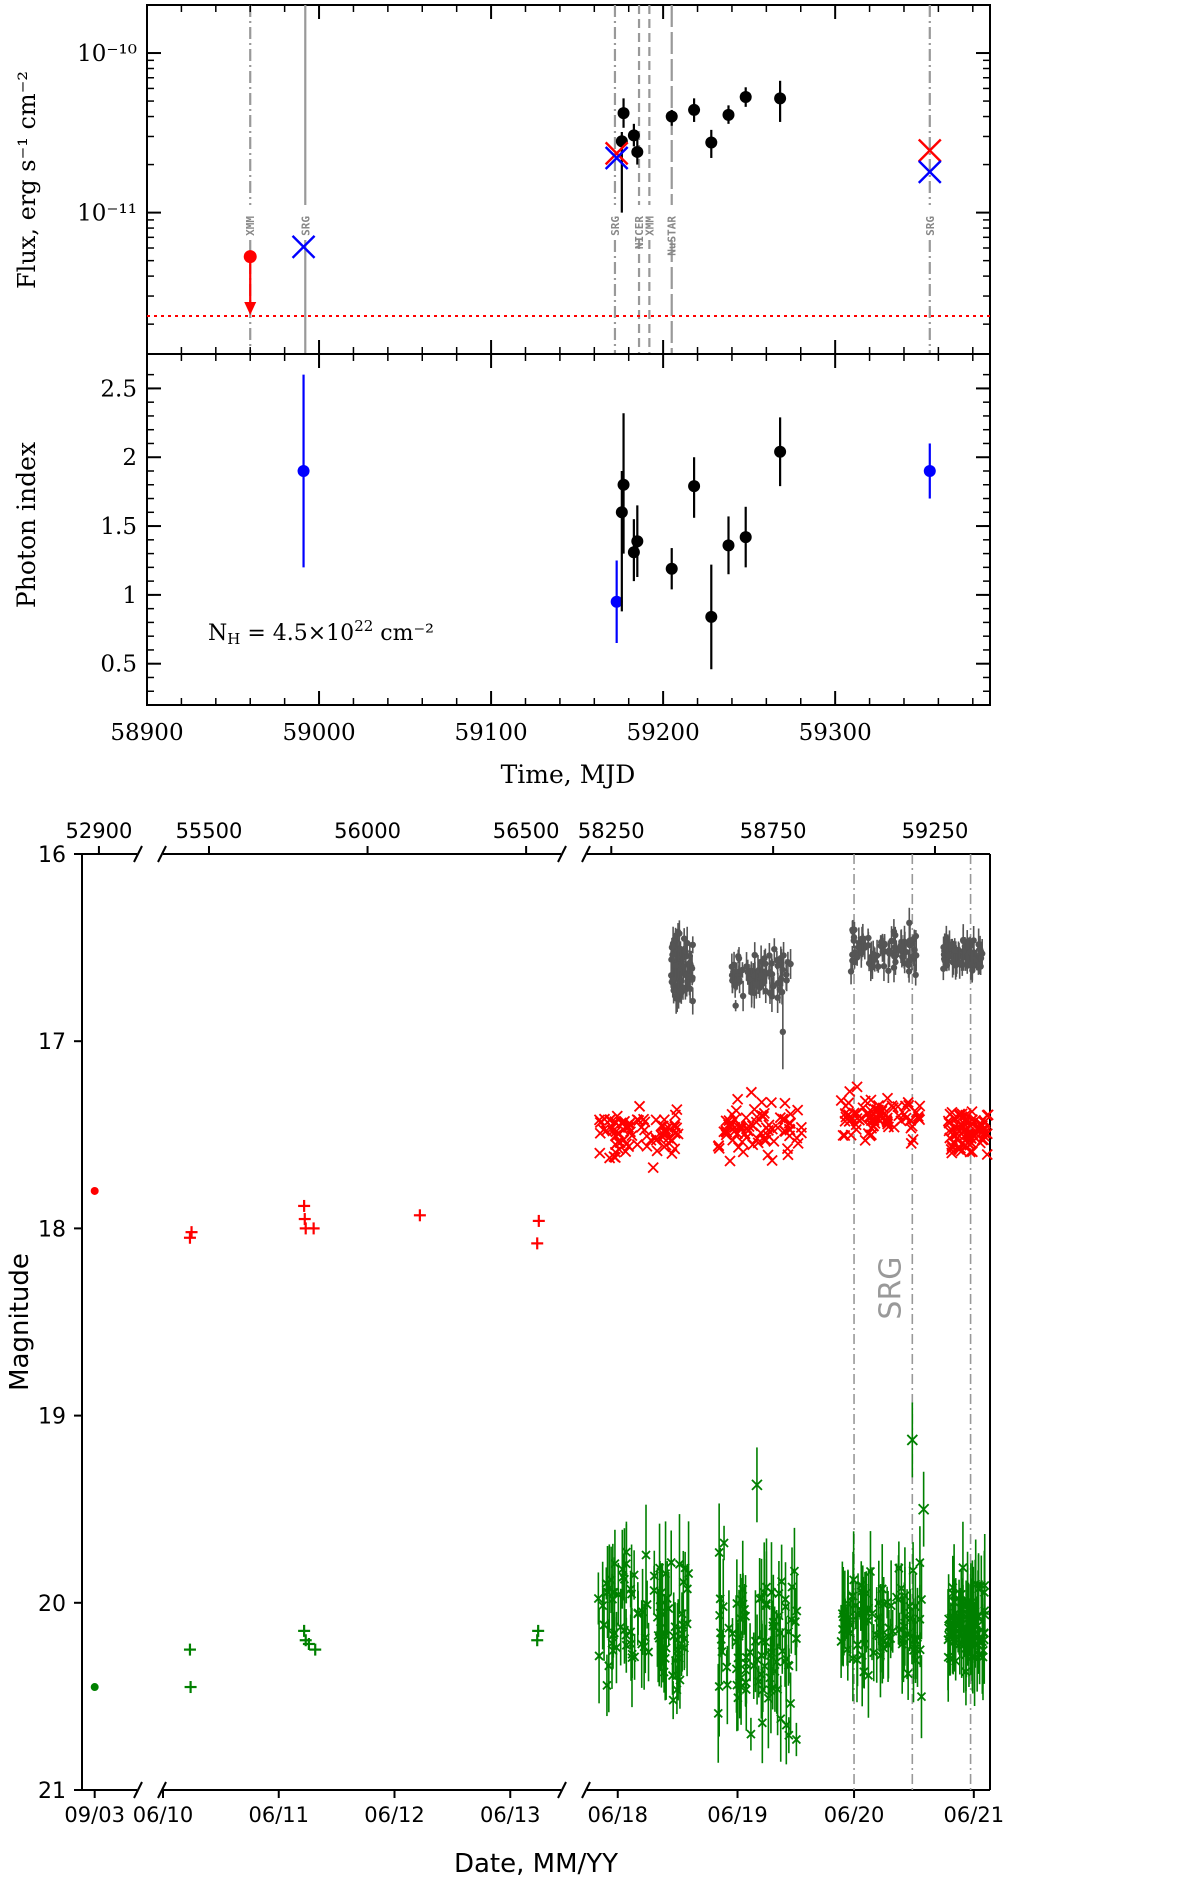 This screenshot has width=1200, height=1891. Describe the element at coordinates (367, 831) in the screenshot. I see `top-tick-label: 56000` at that location.